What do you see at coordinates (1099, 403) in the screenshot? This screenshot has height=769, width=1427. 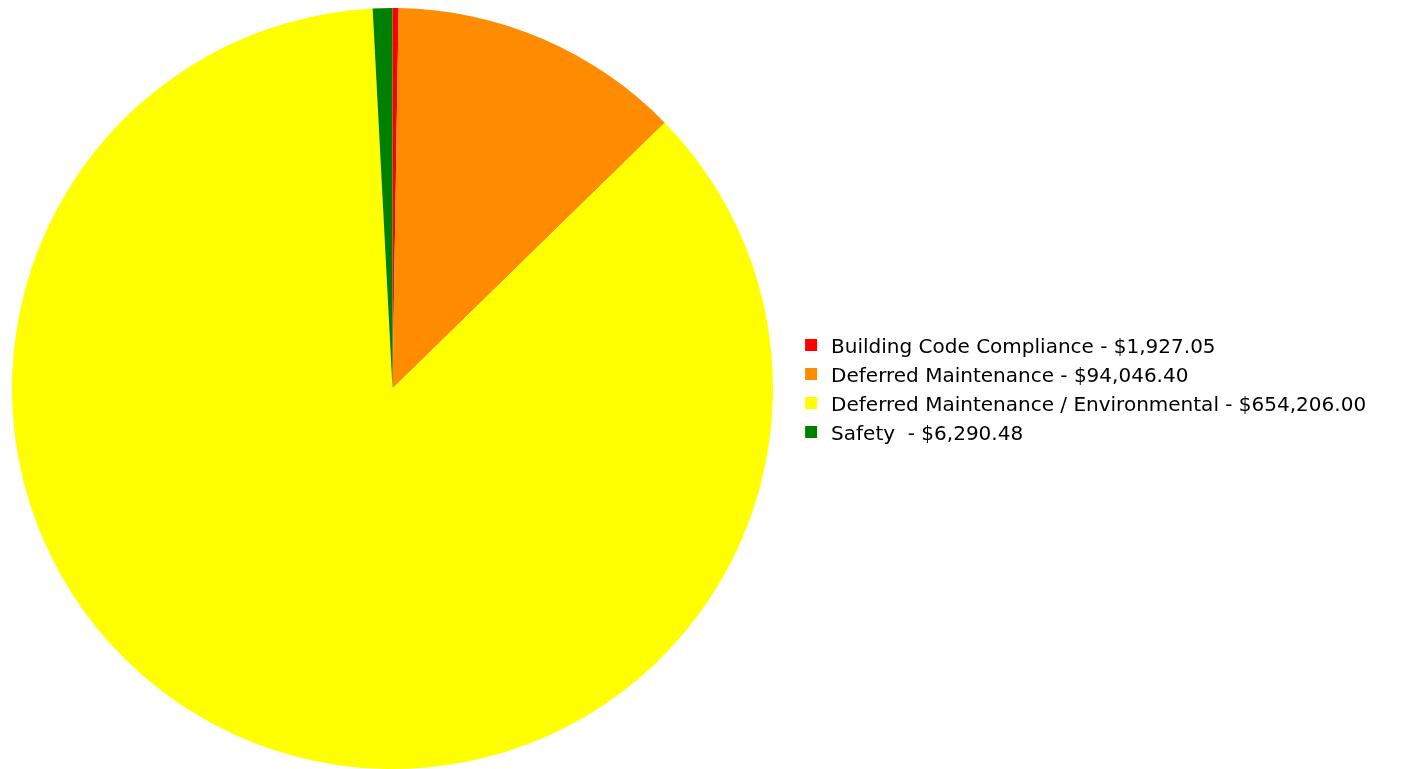 I see `legend-label: Deferred Maintenance / Environmental - $654,206.00` at bounding box center [1099, 403].